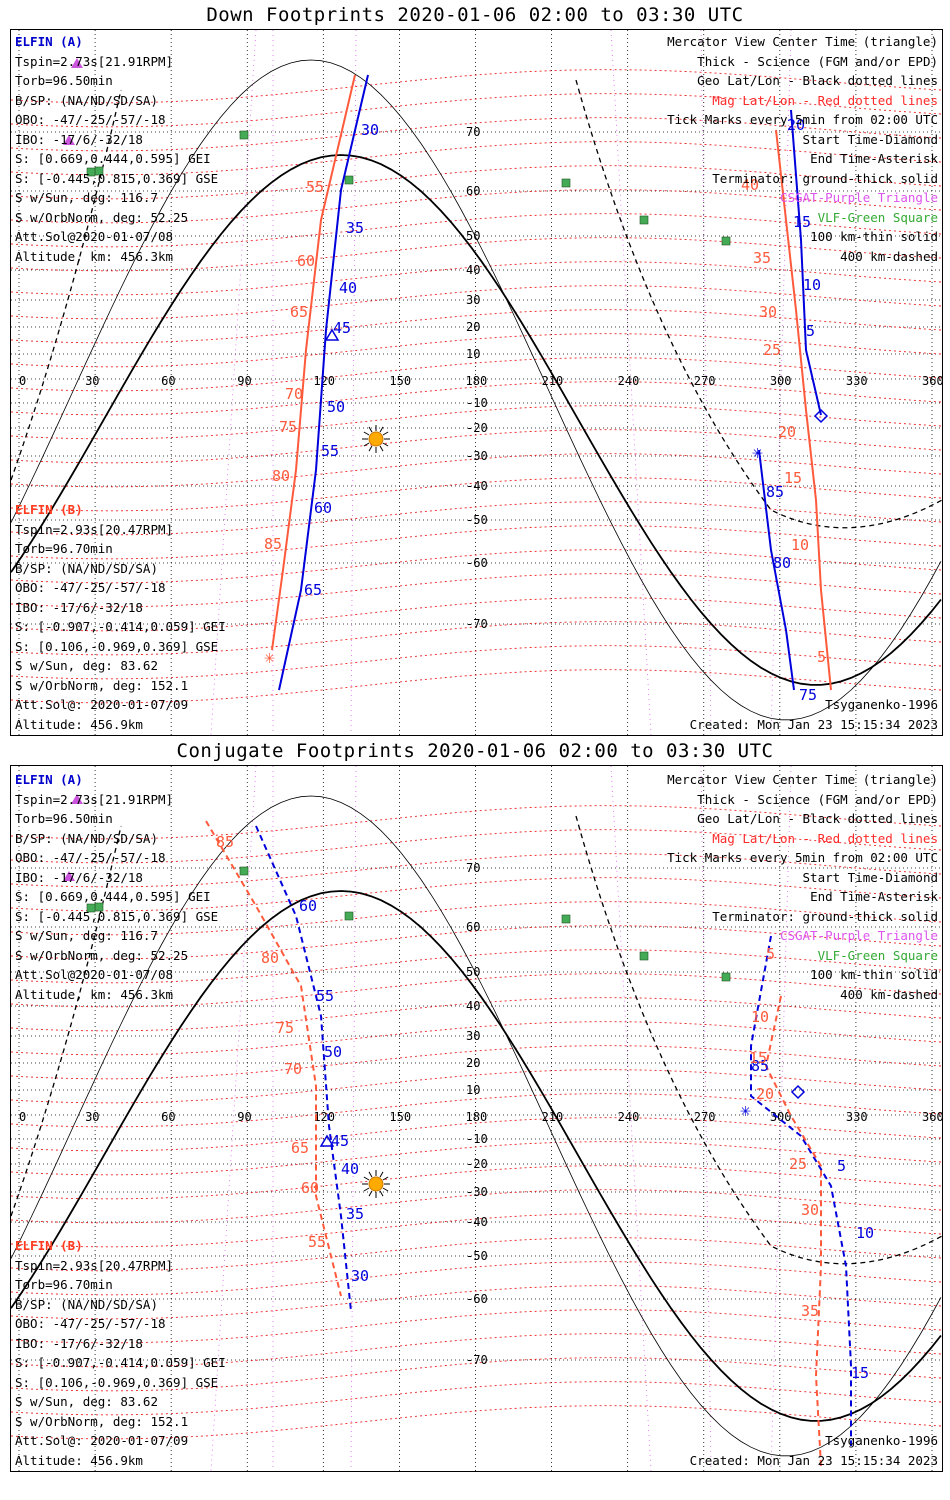 The height and width of the screenshot is (1500, 950). I want to click on created-label: Created: Mon Jan 23 15:15:34 2023, so click(813, 724).